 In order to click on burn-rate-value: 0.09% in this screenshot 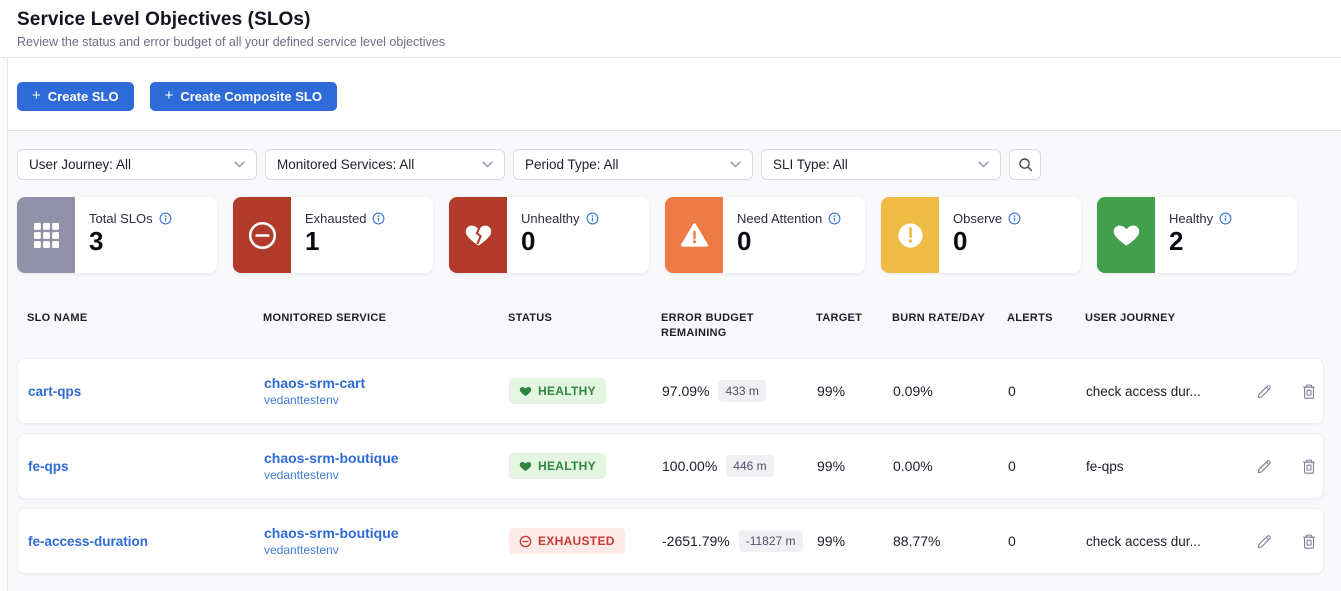, I will do `click(913, 391)`.